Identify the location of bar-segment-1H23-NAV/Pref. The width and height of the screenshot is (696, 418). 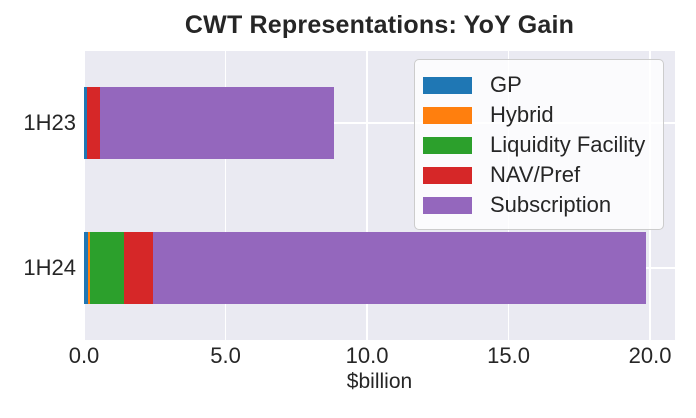
(93, 123).